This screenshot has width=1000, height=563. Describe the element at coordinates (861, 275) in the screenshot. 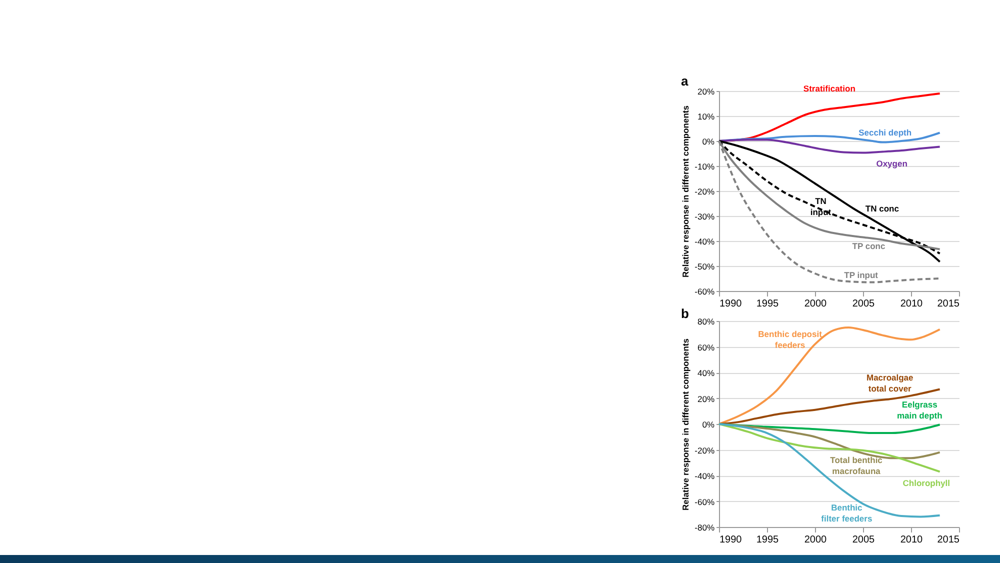

I see `series-label: TP input` at that location.